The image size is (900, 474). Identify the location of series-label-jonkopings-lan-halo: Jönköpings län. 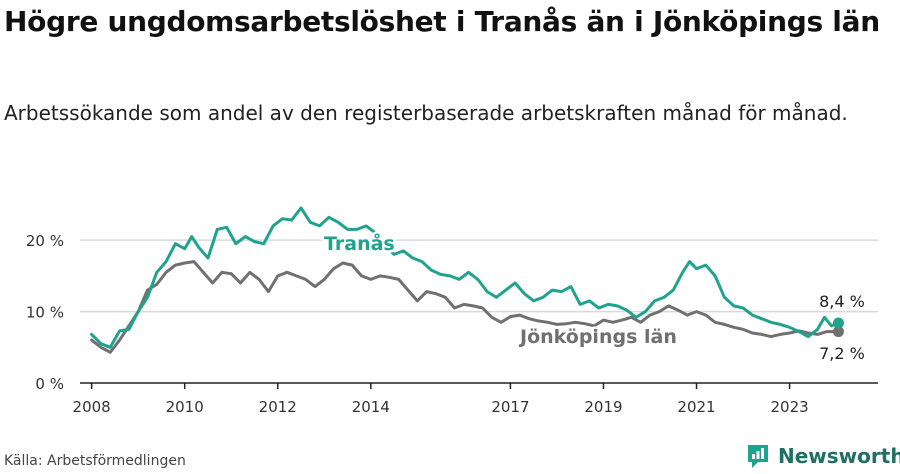
(597, 337).